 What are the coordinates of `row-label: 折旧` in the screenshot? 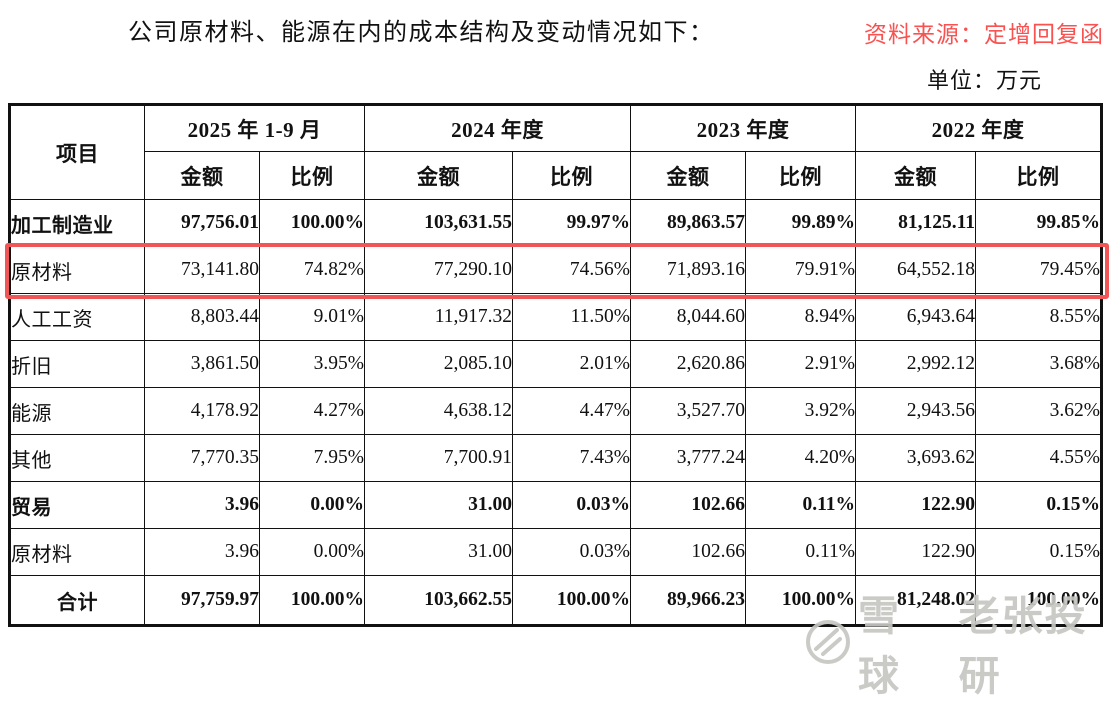 It's located at (77, 364).